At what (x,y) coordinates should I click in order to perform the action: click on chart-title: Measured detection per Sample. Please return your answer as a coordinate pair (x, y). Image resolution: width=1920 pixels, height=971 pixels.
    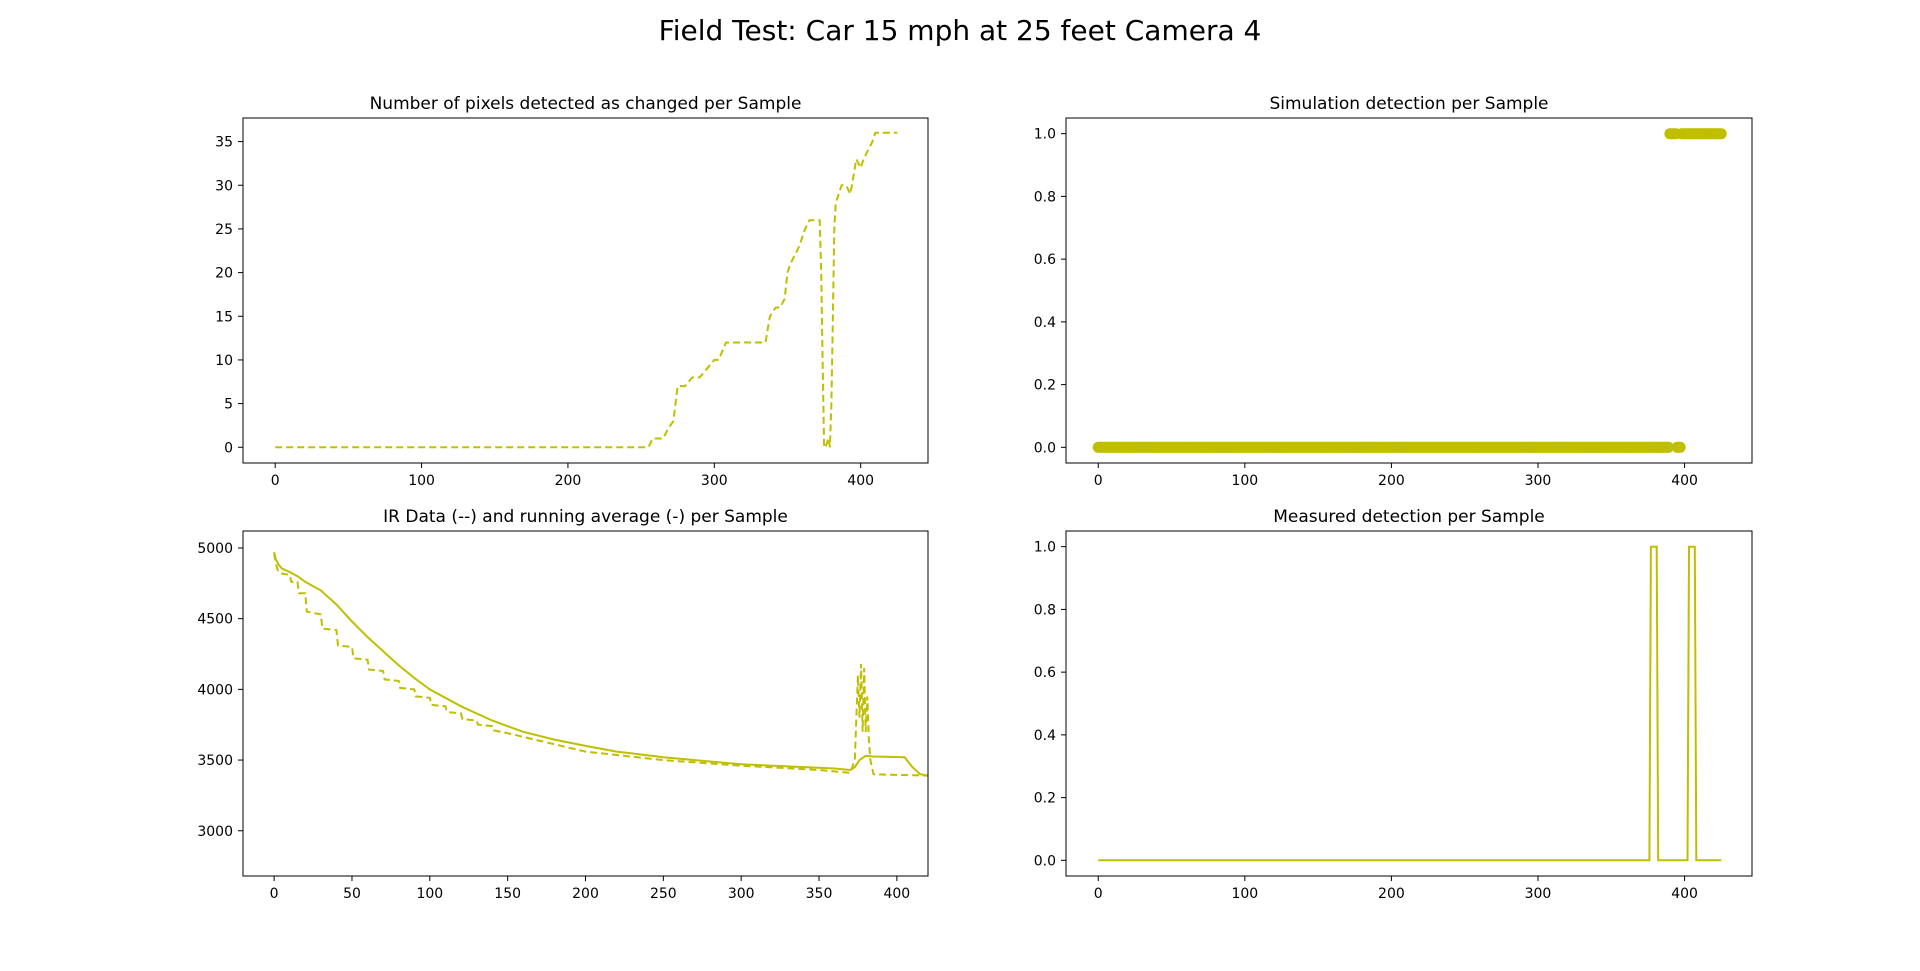
    Looking at the image, I should click on (1409, 517).